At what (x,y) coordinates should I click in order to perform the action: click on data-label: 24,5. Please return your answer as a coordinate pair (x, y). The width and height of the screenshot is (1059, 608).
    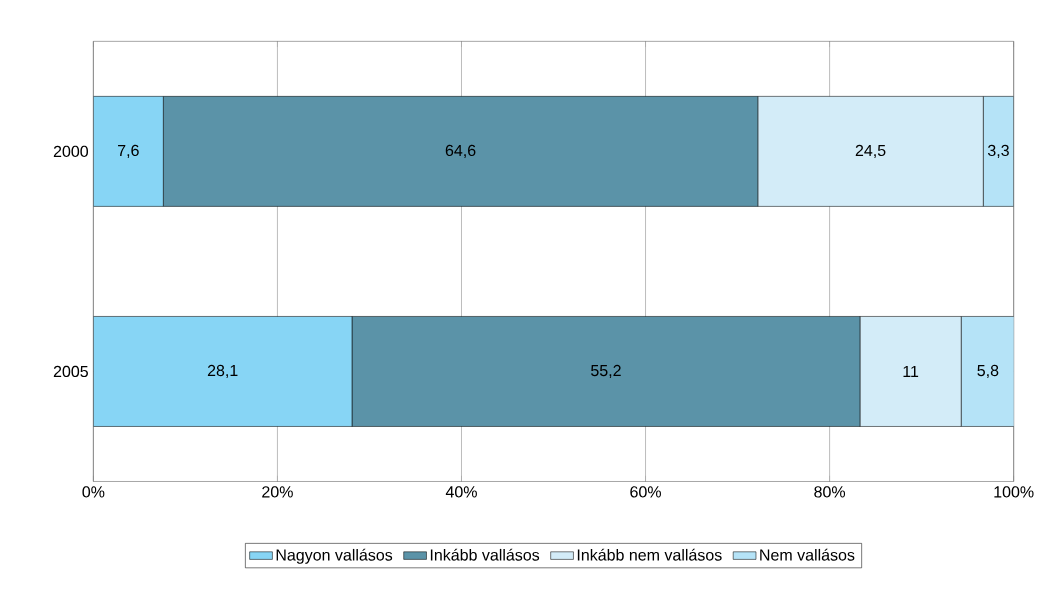
    Looking at the image, I should click on (870, 151).